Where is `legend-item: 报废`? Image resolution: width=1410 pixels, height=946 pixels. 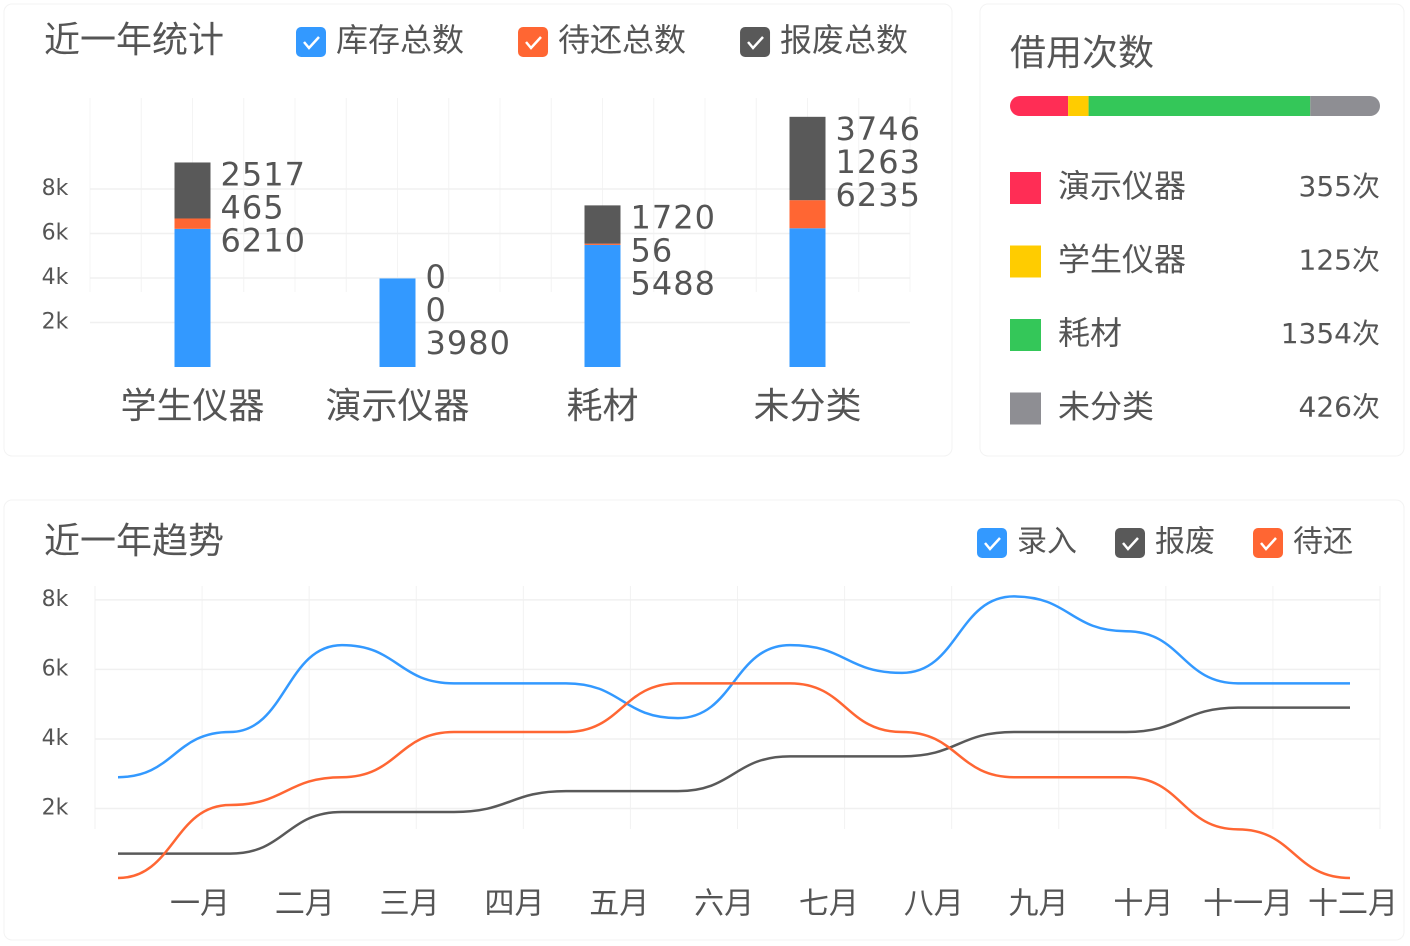 legend-item: 报废 is located at coordinates (1165, 542).